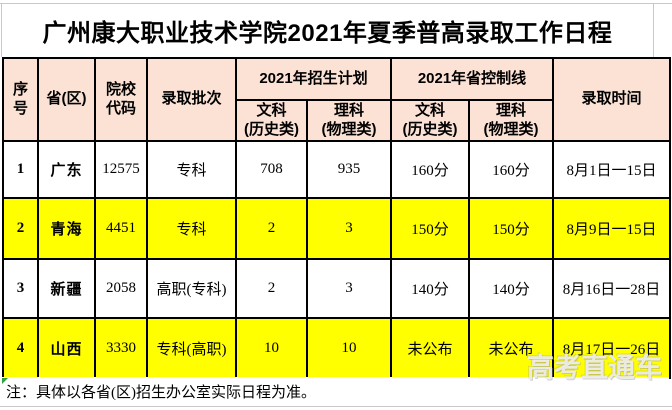 The image size is (672, 410). What do you see at coordinates (611, 169) in the screenshot?
I see `cell-time: 8月1日一15日` at bounding box center [611, 169].